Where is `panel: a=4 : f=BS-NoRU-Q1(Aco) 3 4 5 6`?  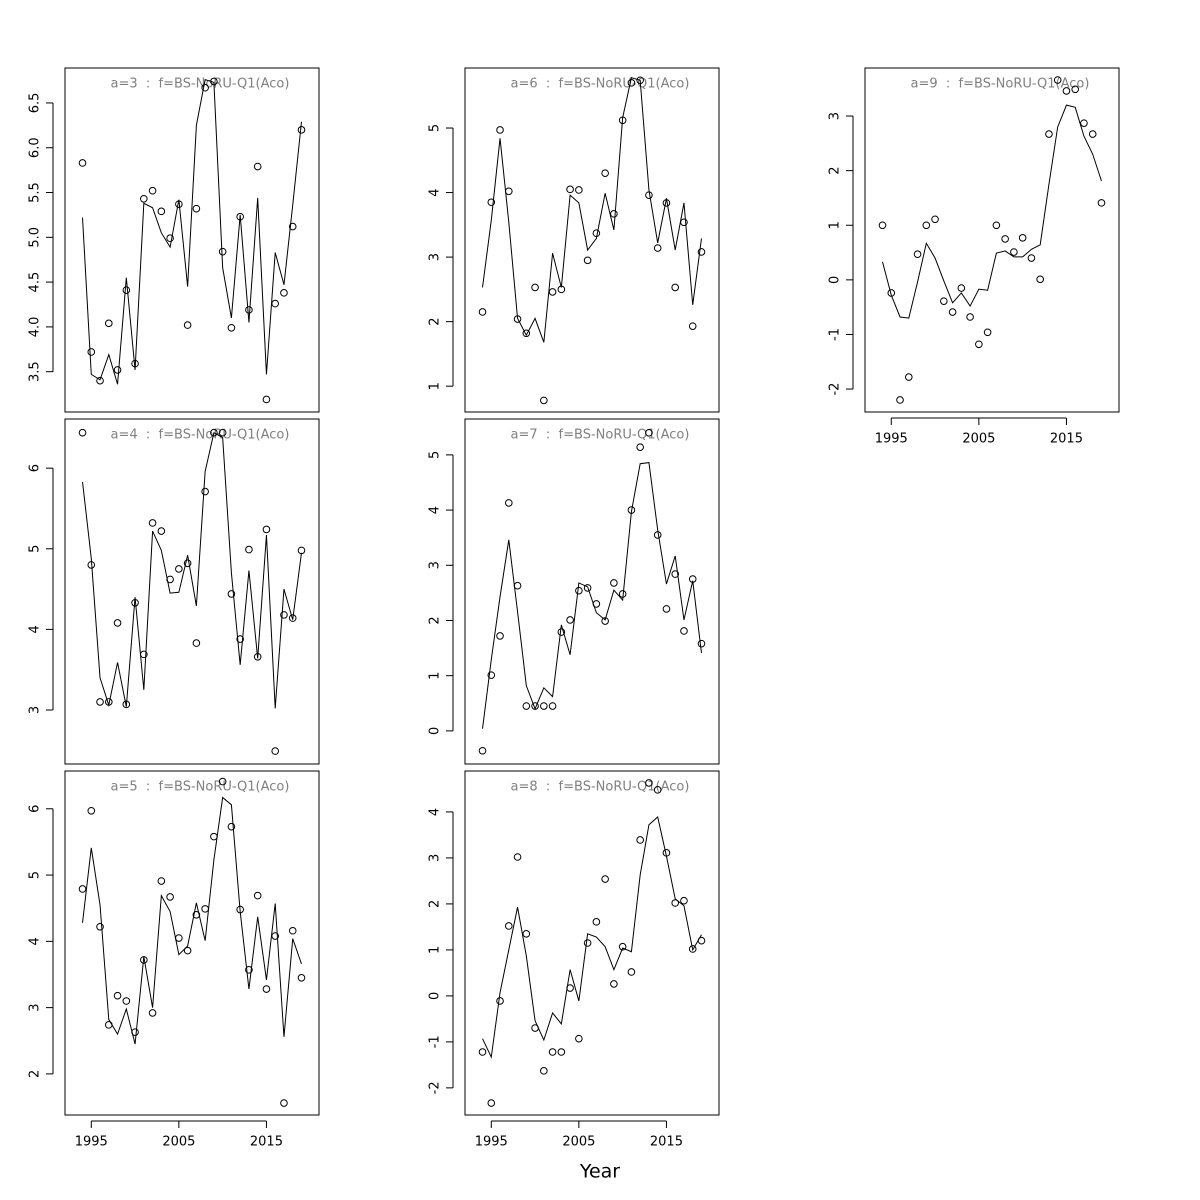
panel: a=4 : f=BS-NoRU-Q1(Aco) 3 4 5 6 is located at coordinates (174, 591).